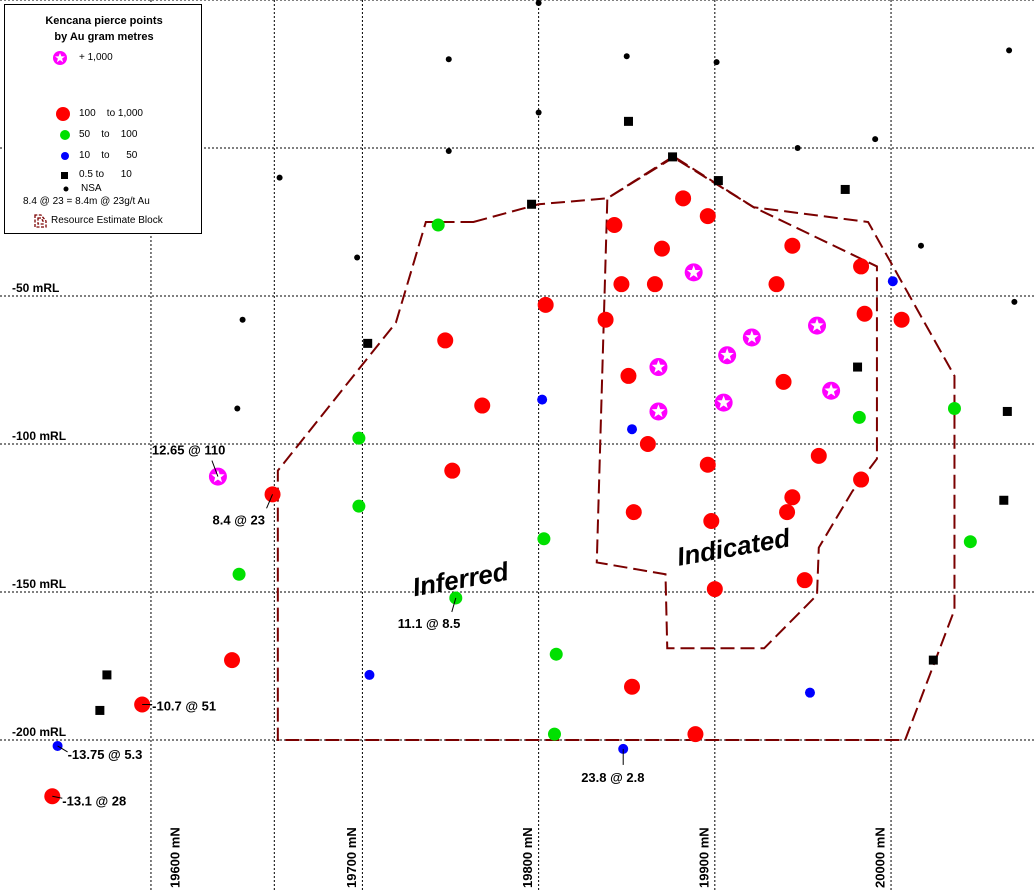  I want to click on annotation-label: -13.1 @ 28, so click(94, 800).